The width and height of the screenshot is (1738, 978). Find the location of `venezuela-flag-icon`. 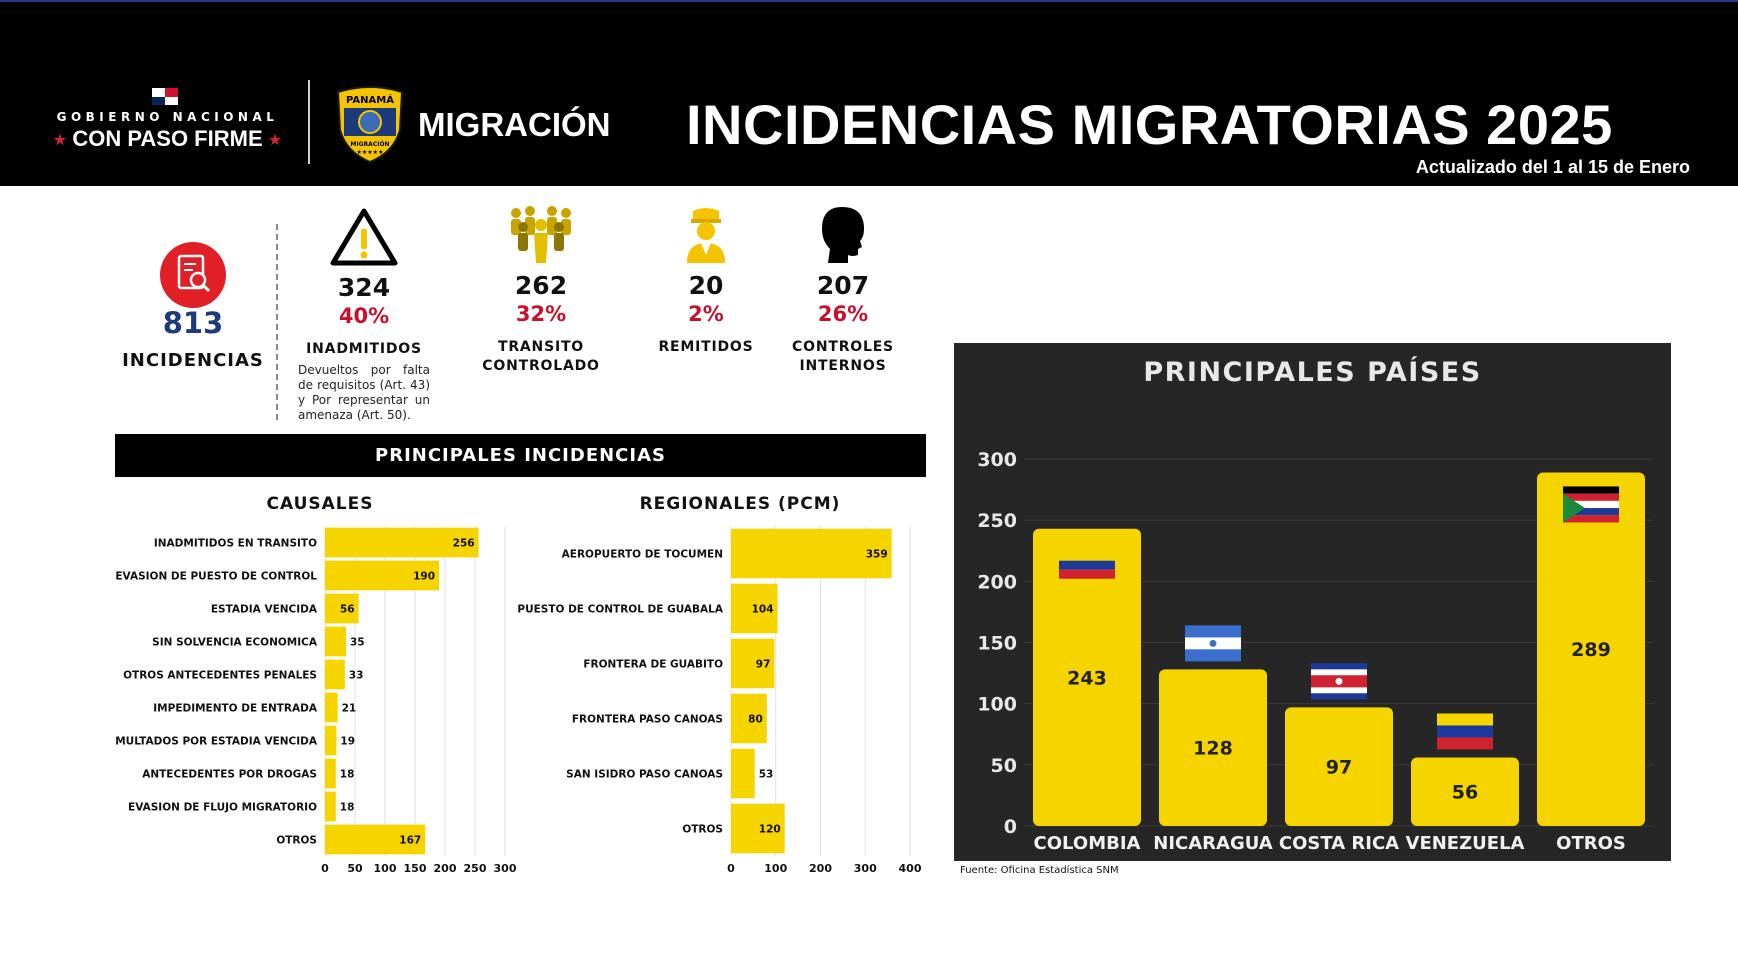

venezuela-flag-icon is located at coordinates (1465, 731).